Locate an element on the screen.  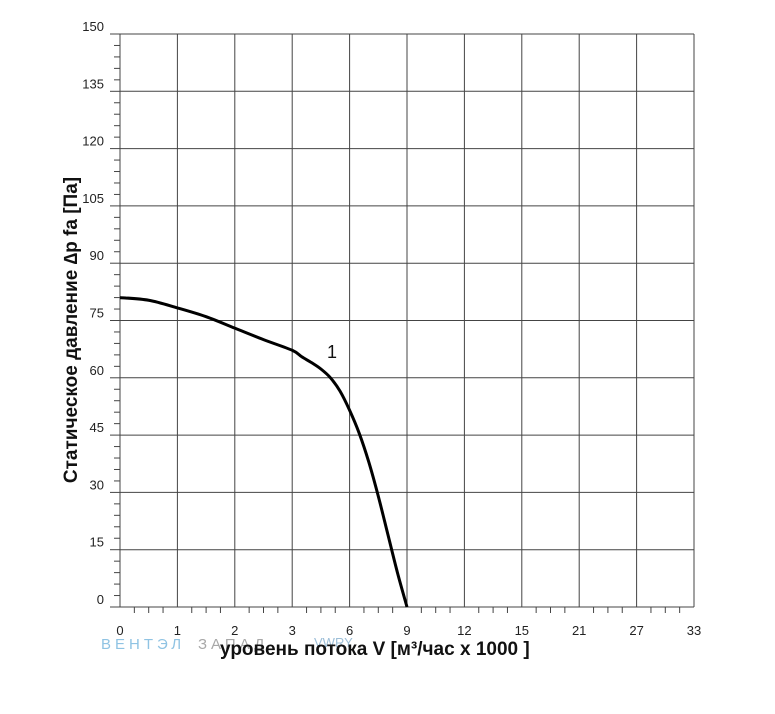
y-axis-title: Статическое давление ∆p fa [Па] is located at coordinates (71, 330).